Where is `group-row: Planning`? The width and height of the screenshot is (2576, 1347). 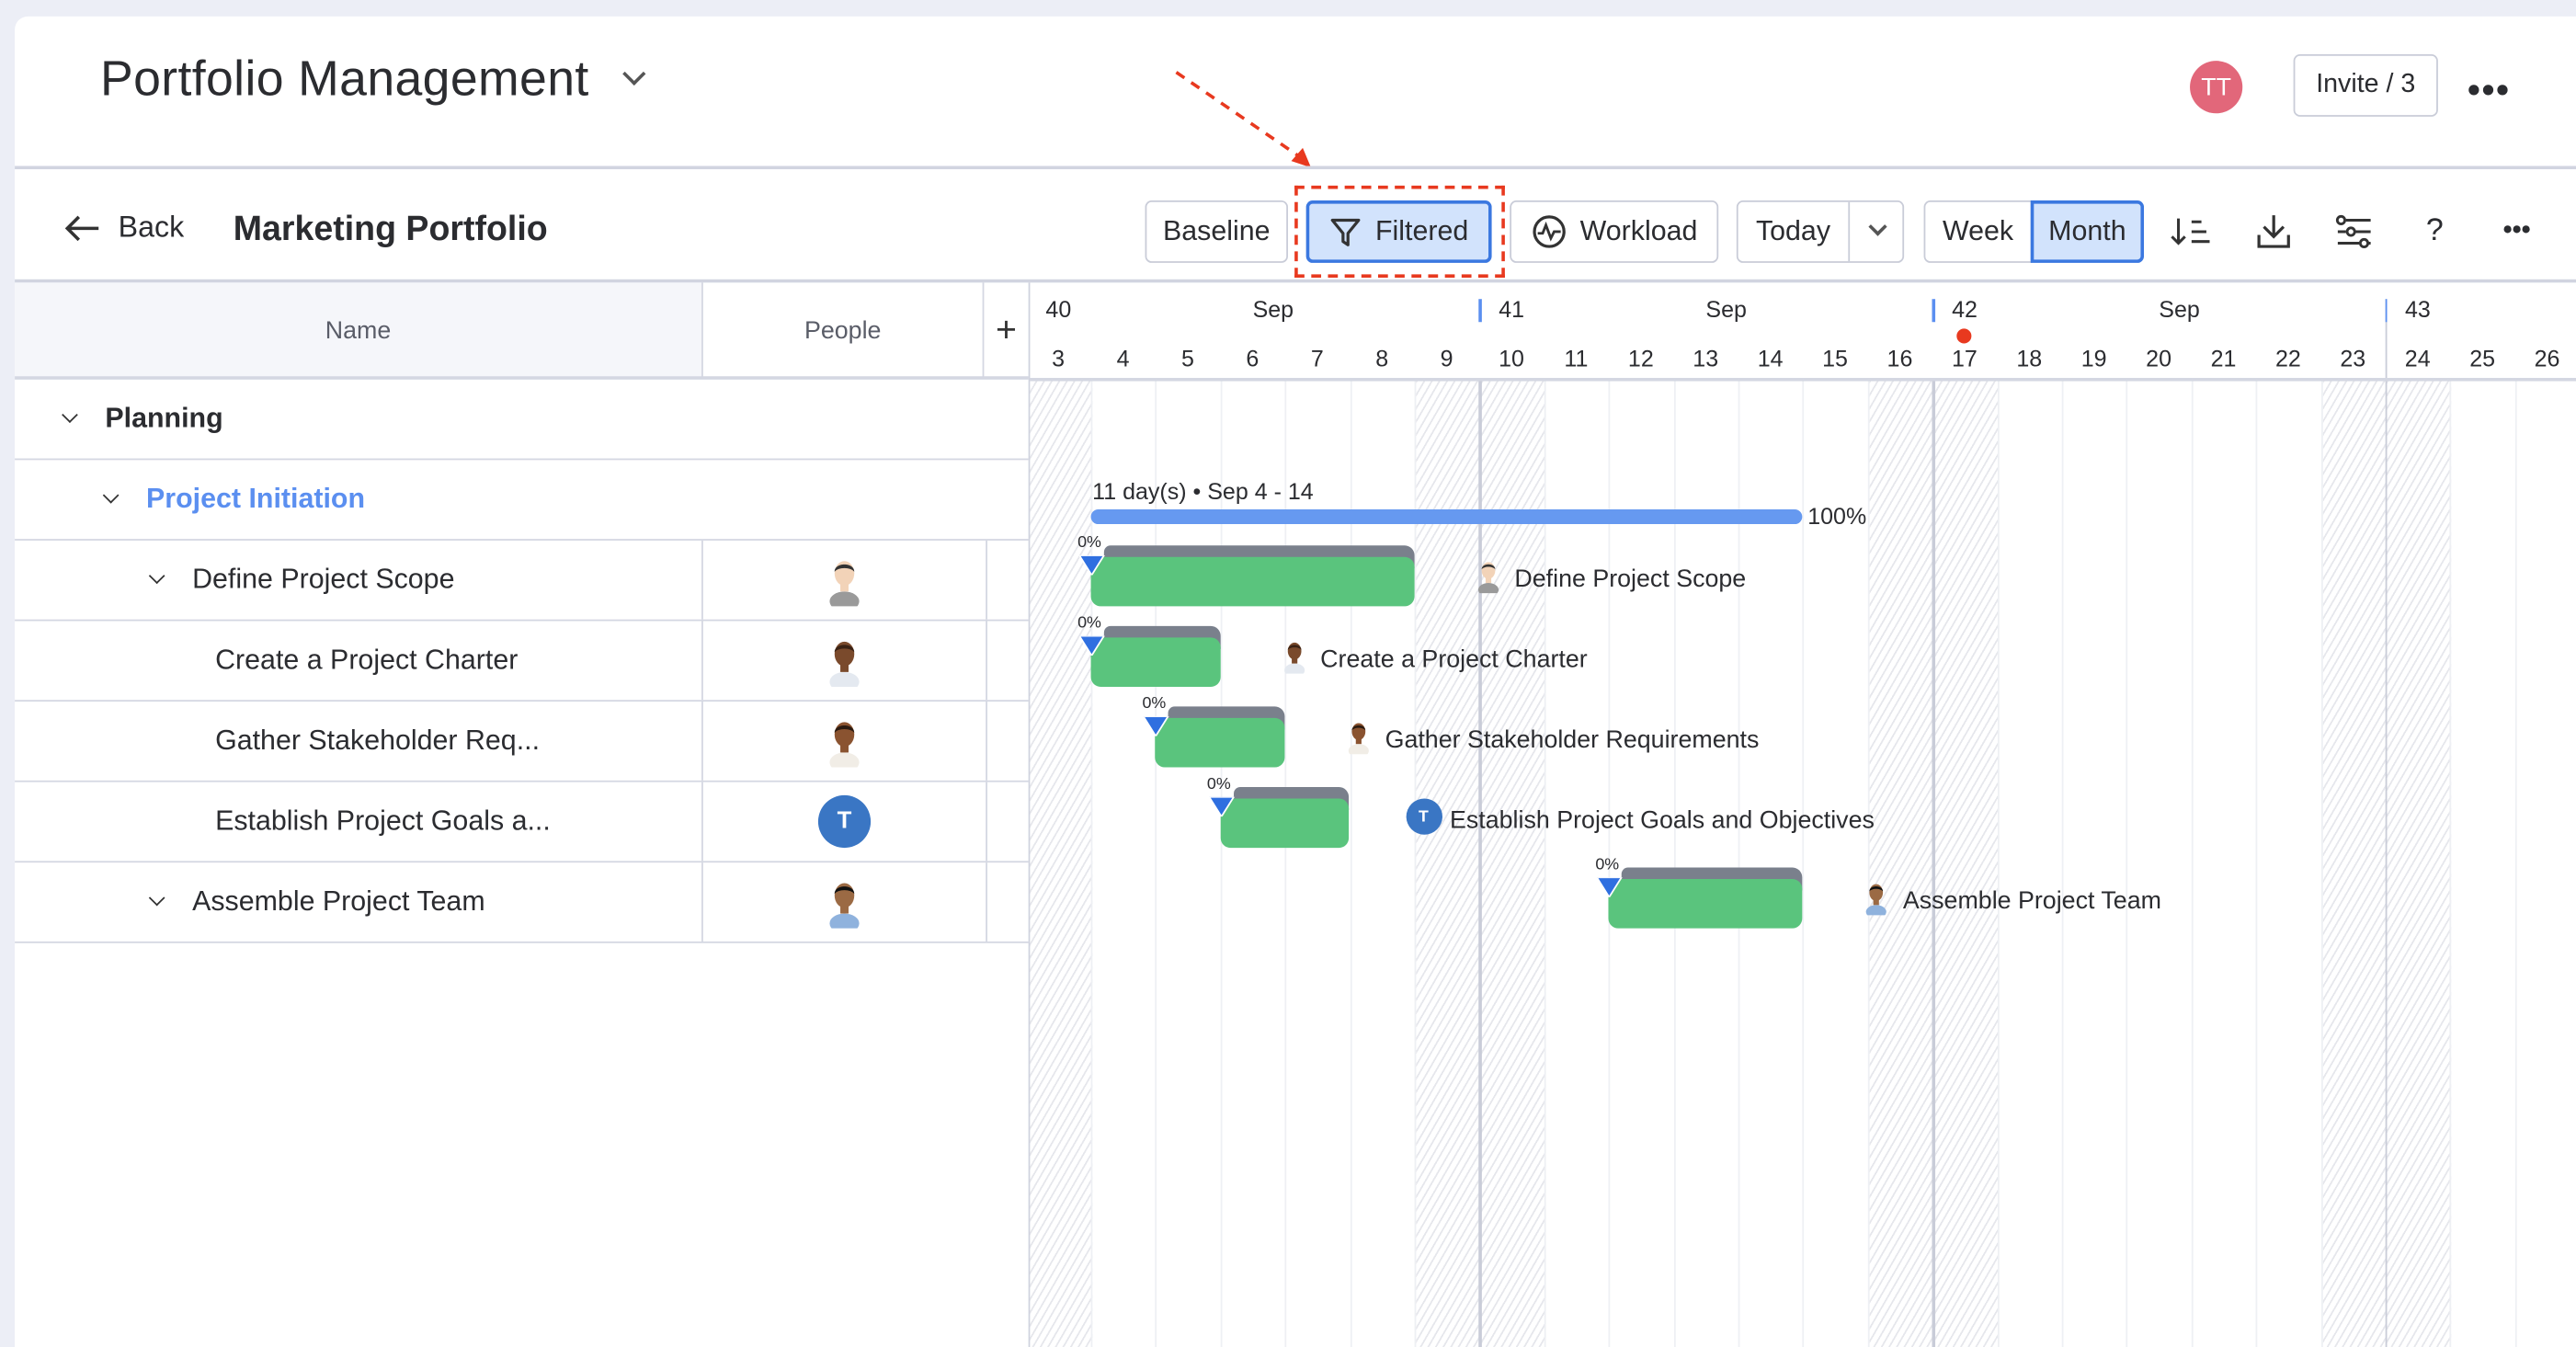 group-row: Planning is located at coordinates (522, 420).